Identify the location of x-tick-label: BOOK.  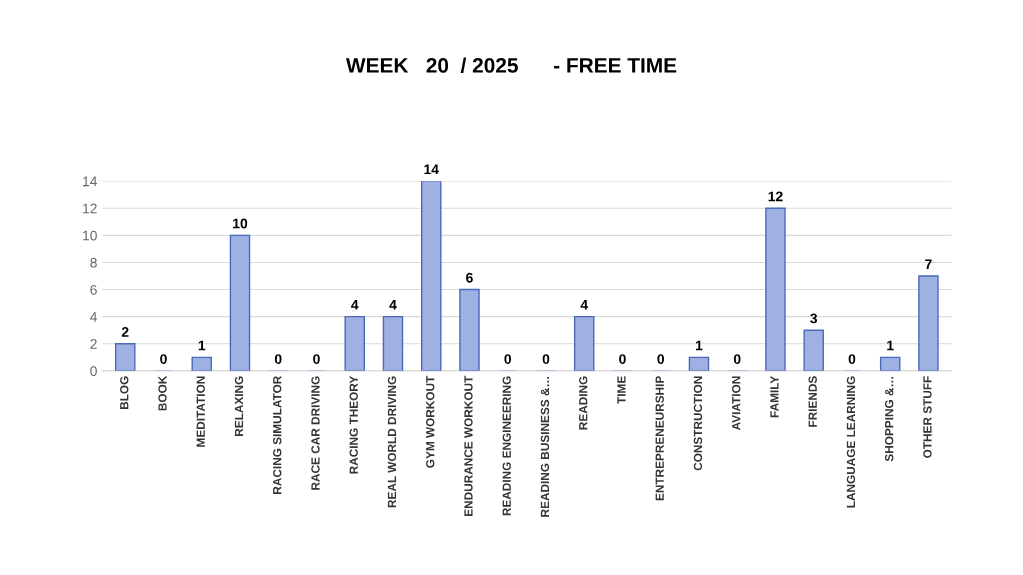
(162, 393).